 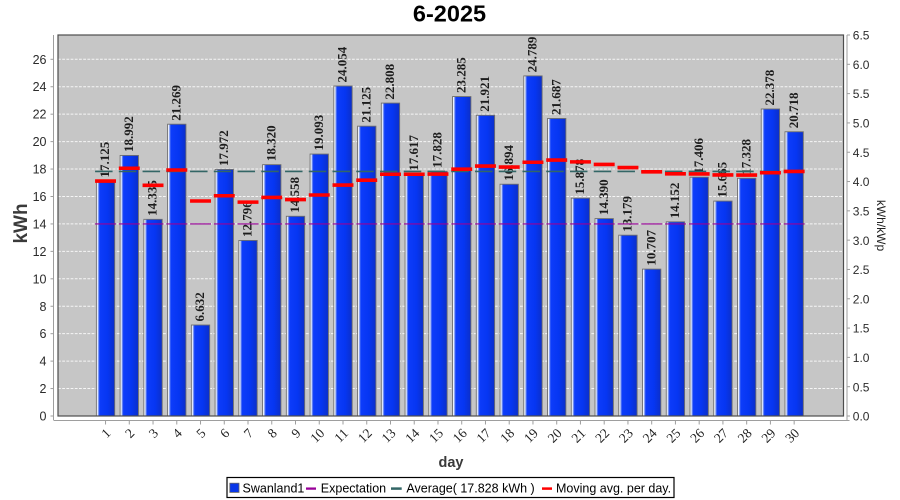 What do you see at coordinates (484, 94) in the screenshot?
I see `svg-text: 21.921` at bounding box center [484, 94].